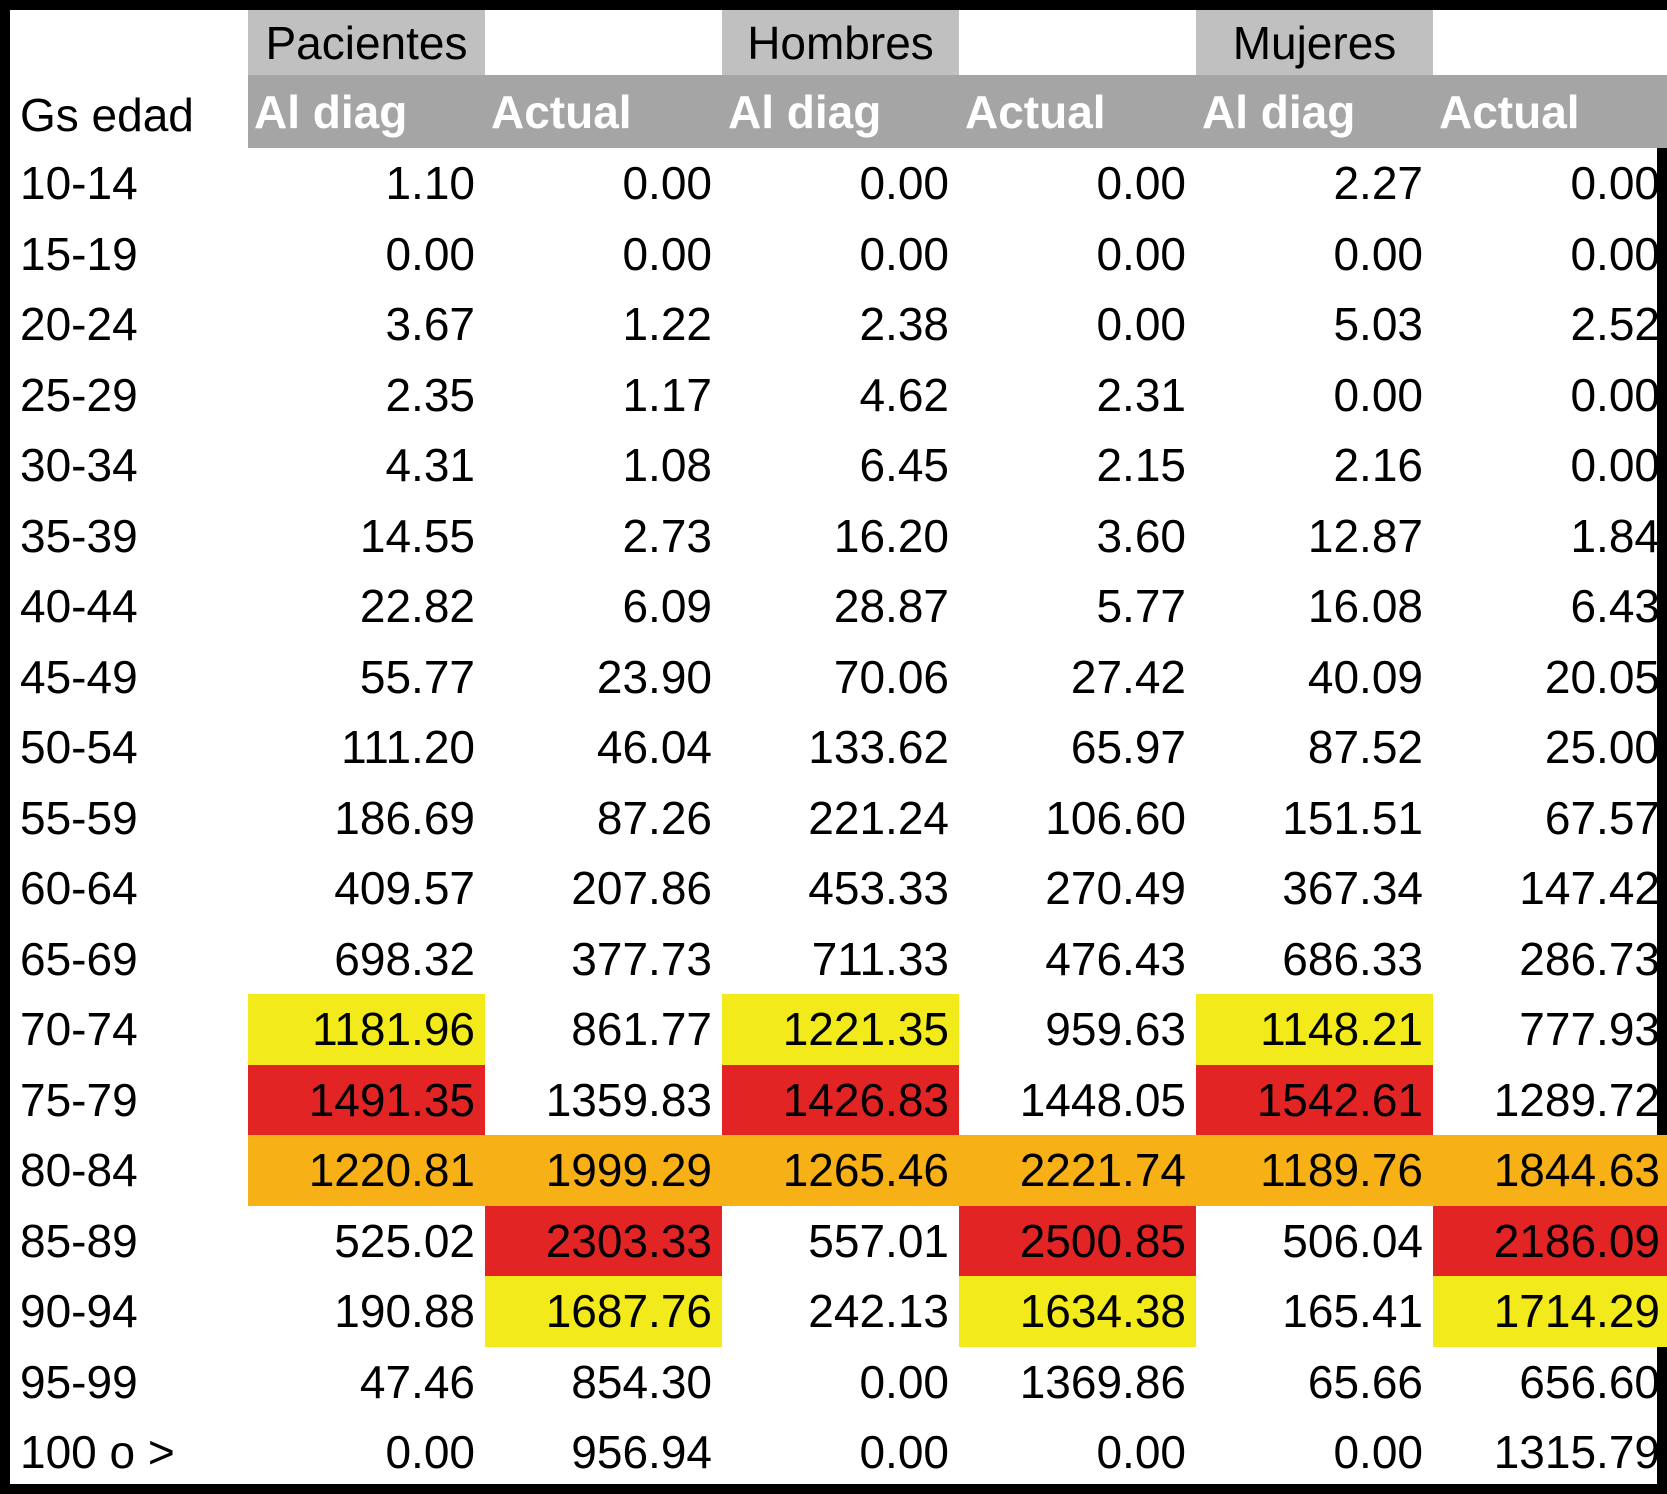 Image resolution: width=1667 pixels, height=1494 pixels. I want to click on age-group-label: 55-59, so click(79, 817).